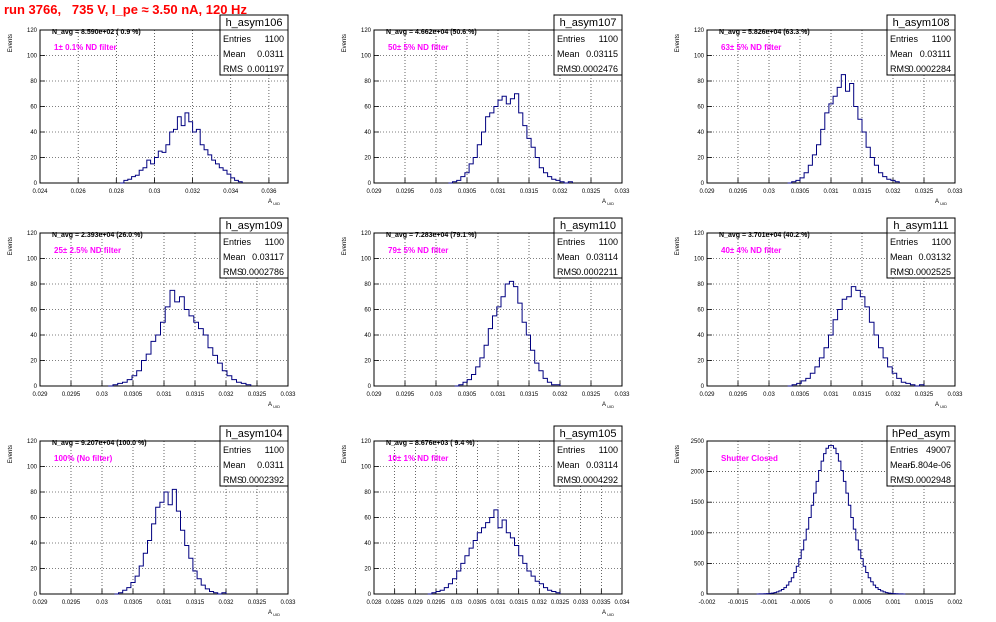 The height and width of the screenshot is (622, 996). I want to click on stats-title: h_asym109, so click(254, 226).